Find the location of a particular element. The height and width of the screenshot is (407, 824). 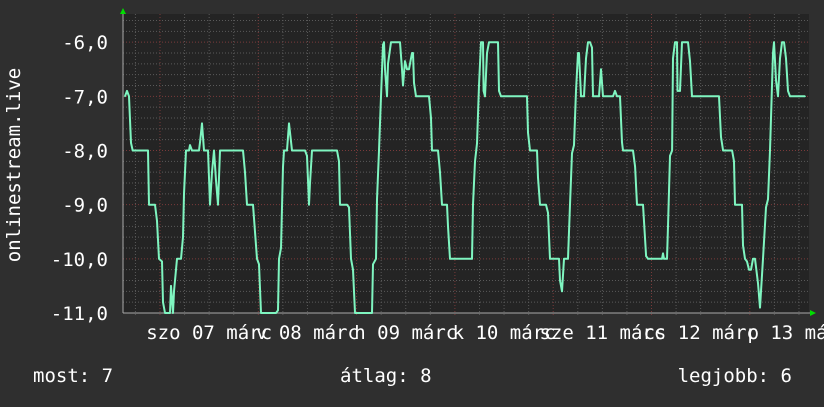

x-tick-label: h 09 márc is located at coordinates (405, 333).